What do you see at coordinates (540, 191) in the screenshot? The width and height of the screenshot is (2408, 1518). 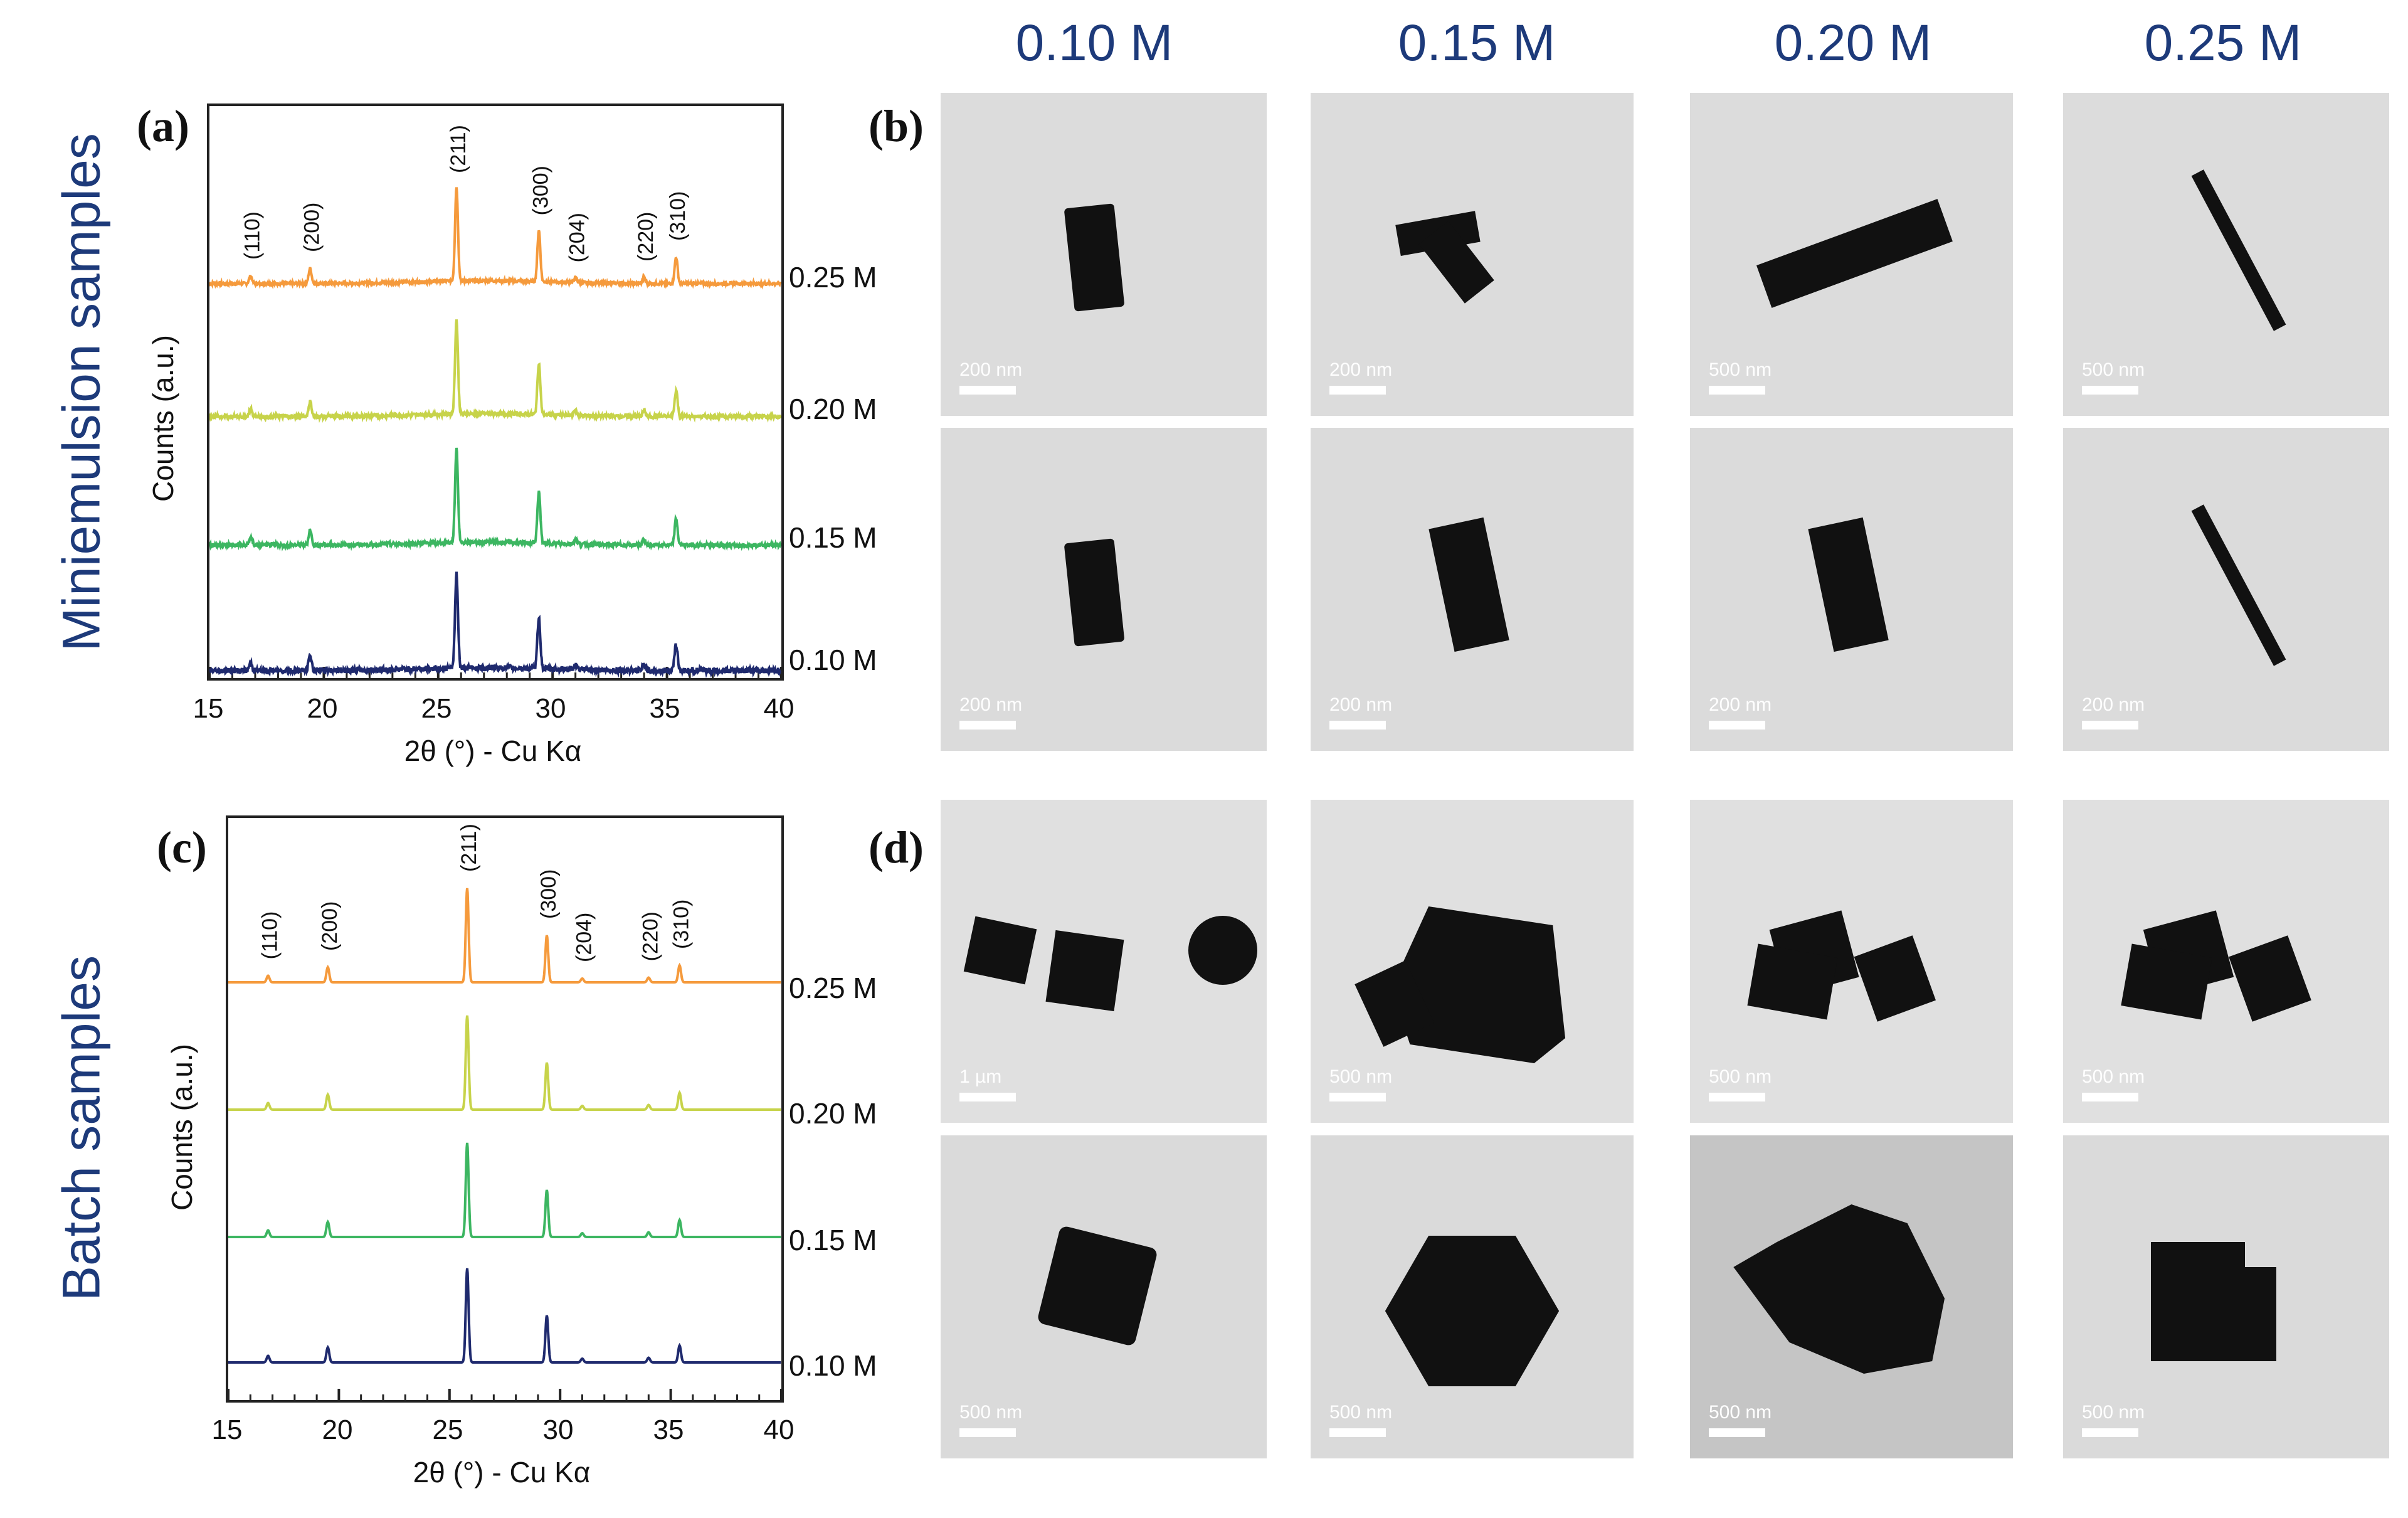 I see `xrd-a-peak-label-3: (300)` at bounding box center [540, 191].